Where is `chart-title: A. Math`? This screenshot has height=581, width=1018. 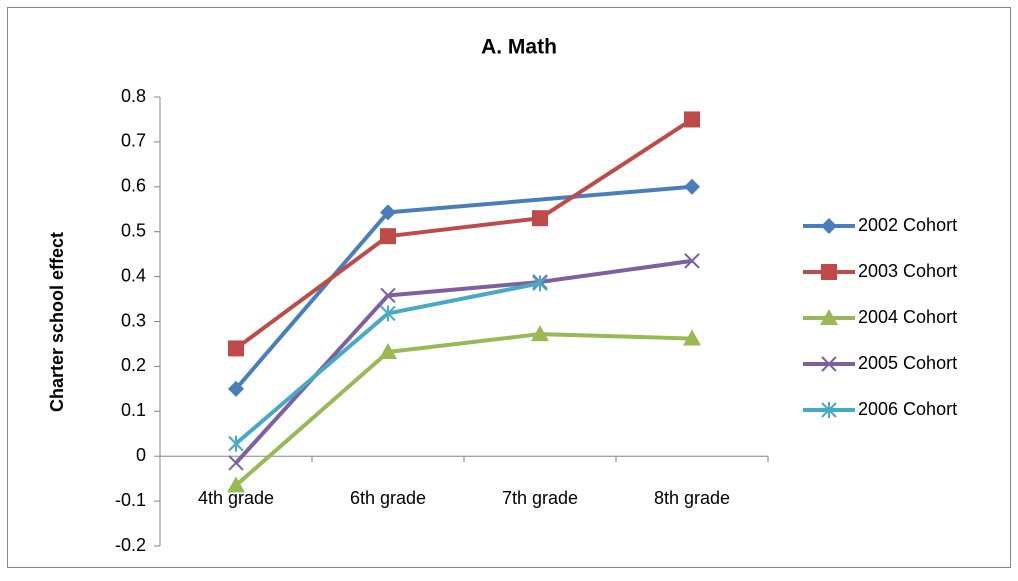
chart-title: A. Math is located at coordinates (519, 47).